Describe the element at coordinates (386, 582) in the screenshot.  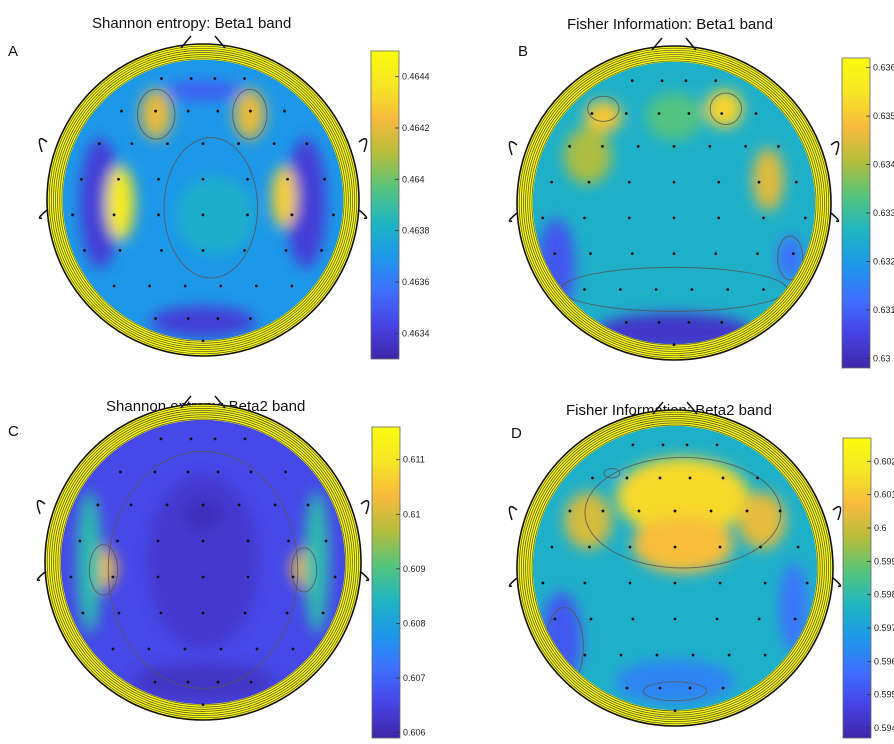
I see `colorbar` at that location.